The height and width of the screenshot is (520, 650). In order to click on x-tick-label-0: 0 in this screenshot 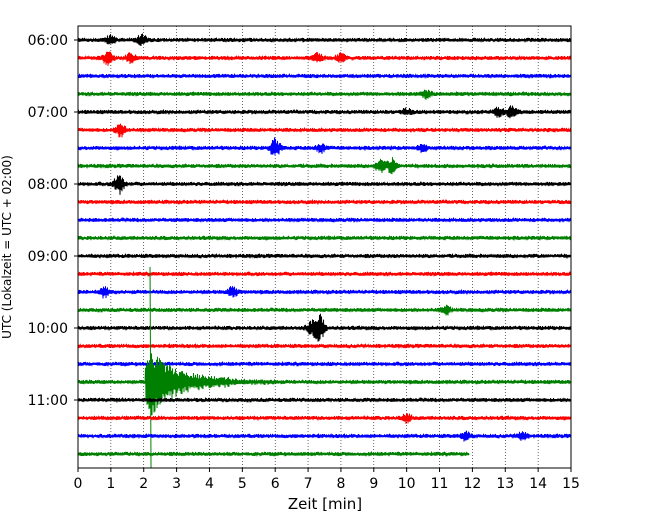, I will do `click(78, 484)`.